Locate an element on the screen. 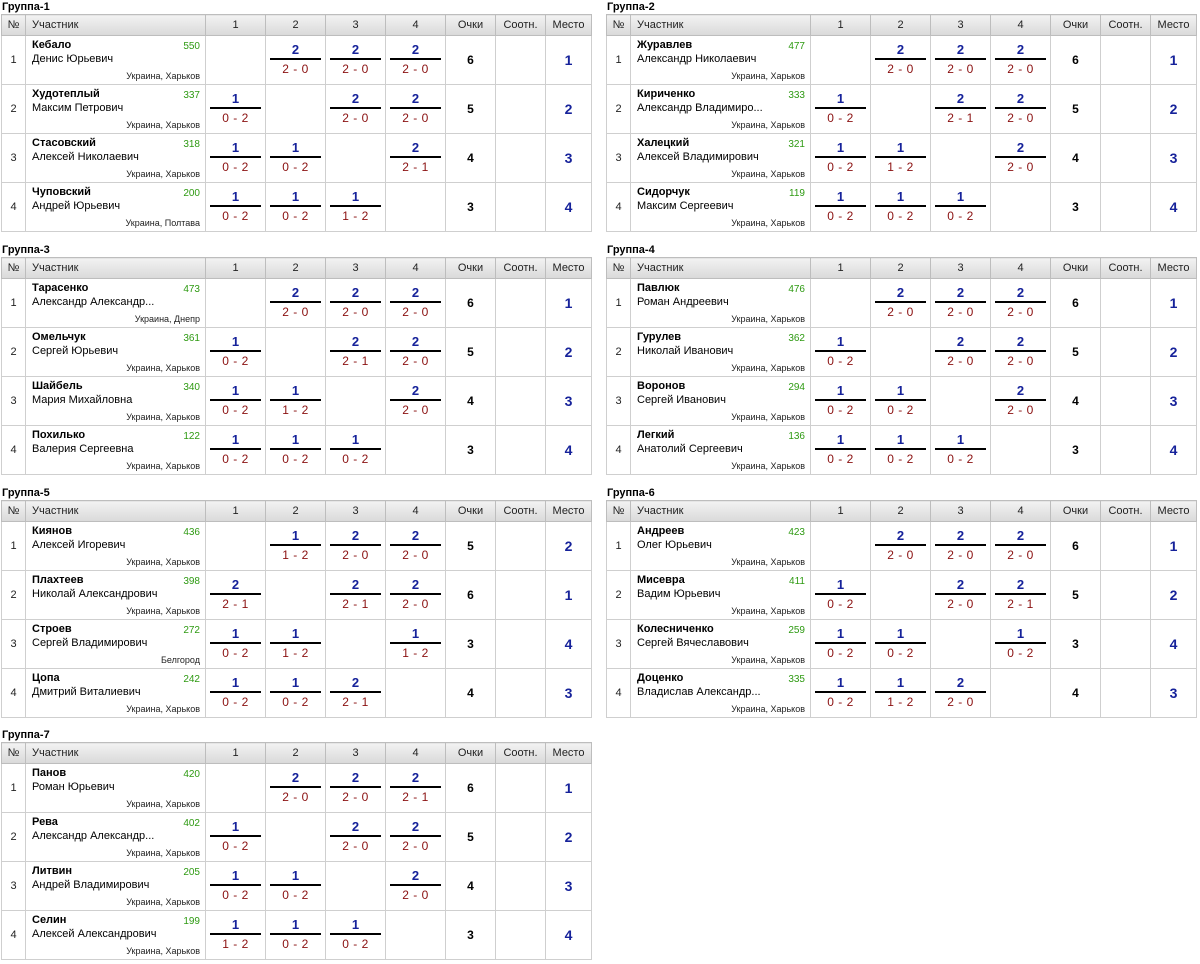 This screenshot has width=1200, height=964. player-lastname: Литвин is located at coordinates (52, 871).